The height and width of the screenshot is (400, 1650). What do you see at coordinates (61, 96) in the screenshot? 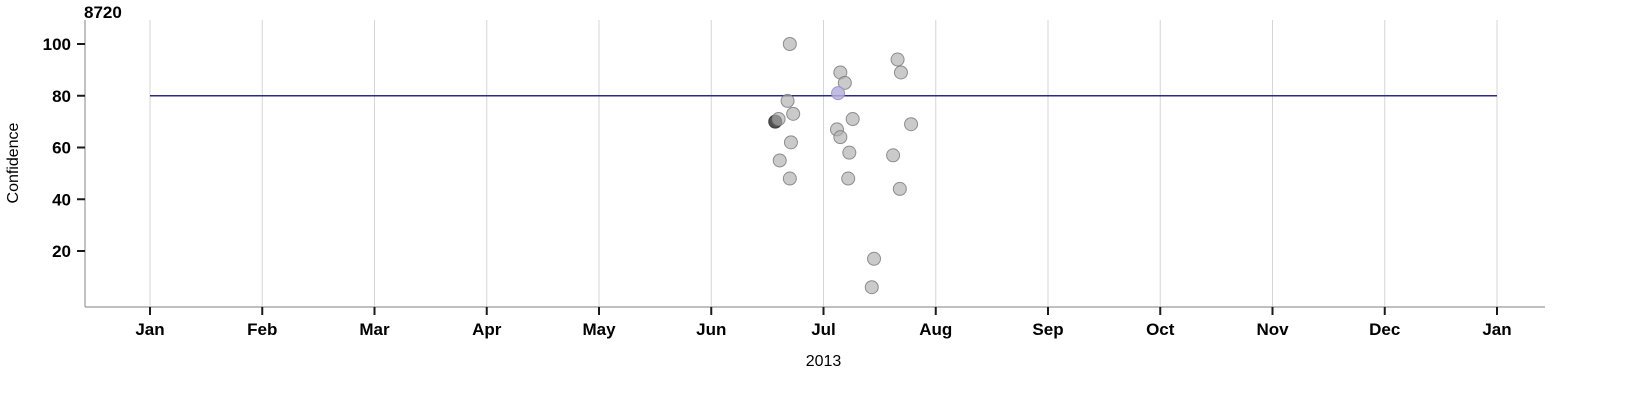
I see `y-tick-label: 80` at bounding box center [61, 96].